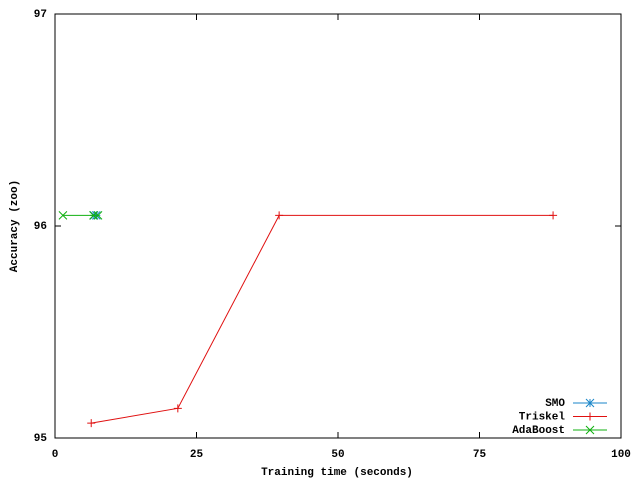 The image size is (640, 480). Describe the element at coordinates (41, 439) in the screenshot. I see `y-tick-label: 95` at that location.